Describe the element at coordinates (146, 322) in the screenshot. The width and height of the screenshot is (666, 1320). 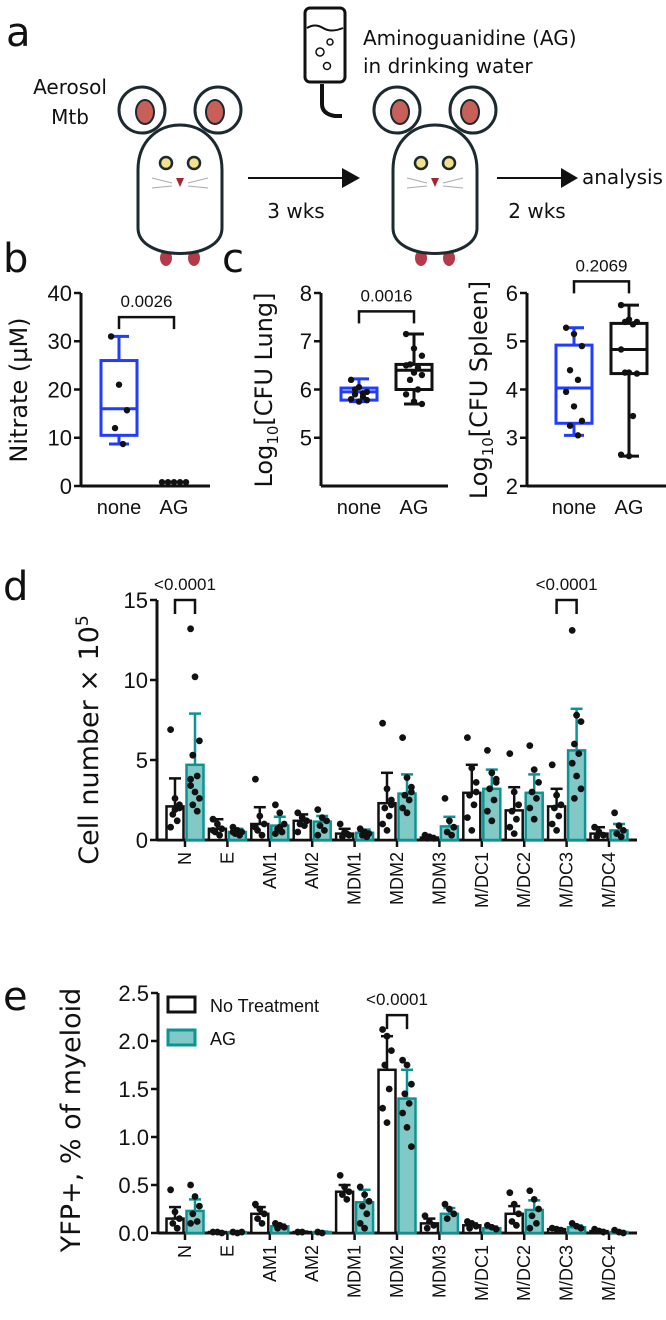
I see `significance-bracket` at that location.